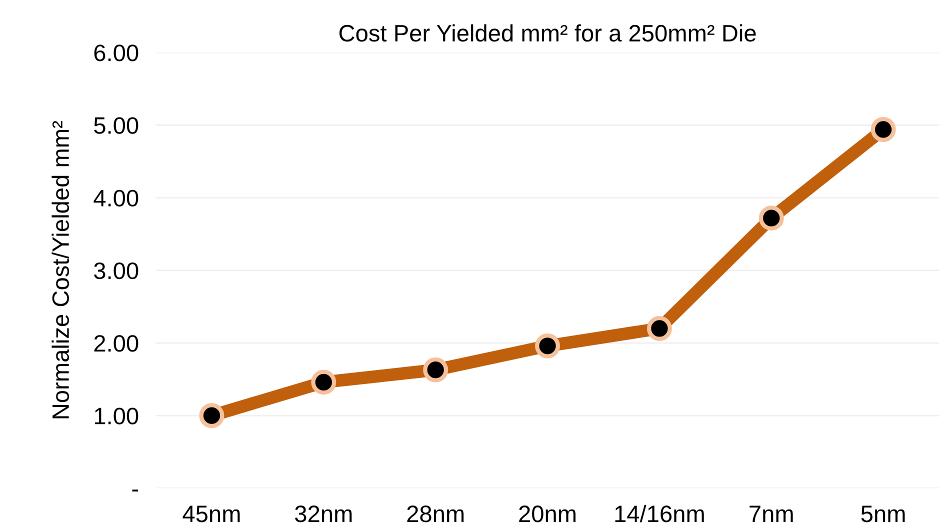 The height and width of the screenshot is (525, 944). What do you see at coordinates (771, 514) in the screenshot?
I see `x-tick-label: 7nm` at bounding box center [771, 514].